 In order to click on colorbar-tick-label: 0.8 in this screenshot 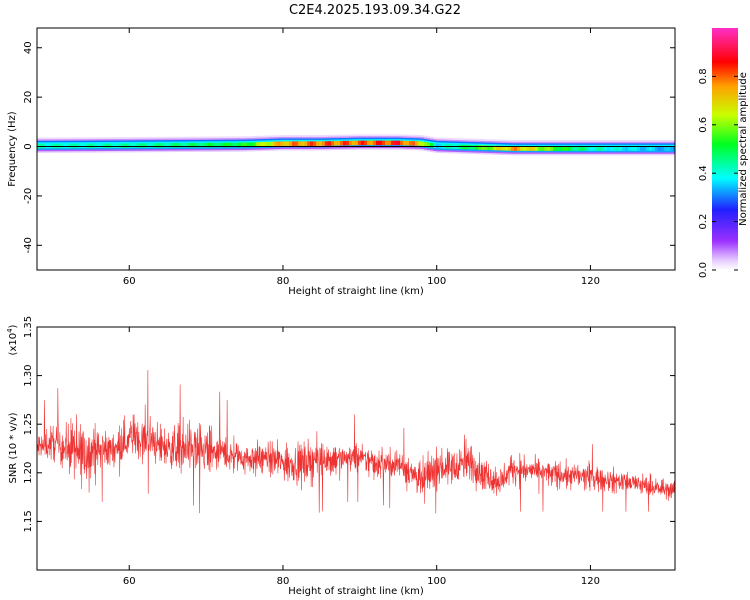, I will do `click(703, 76)`.